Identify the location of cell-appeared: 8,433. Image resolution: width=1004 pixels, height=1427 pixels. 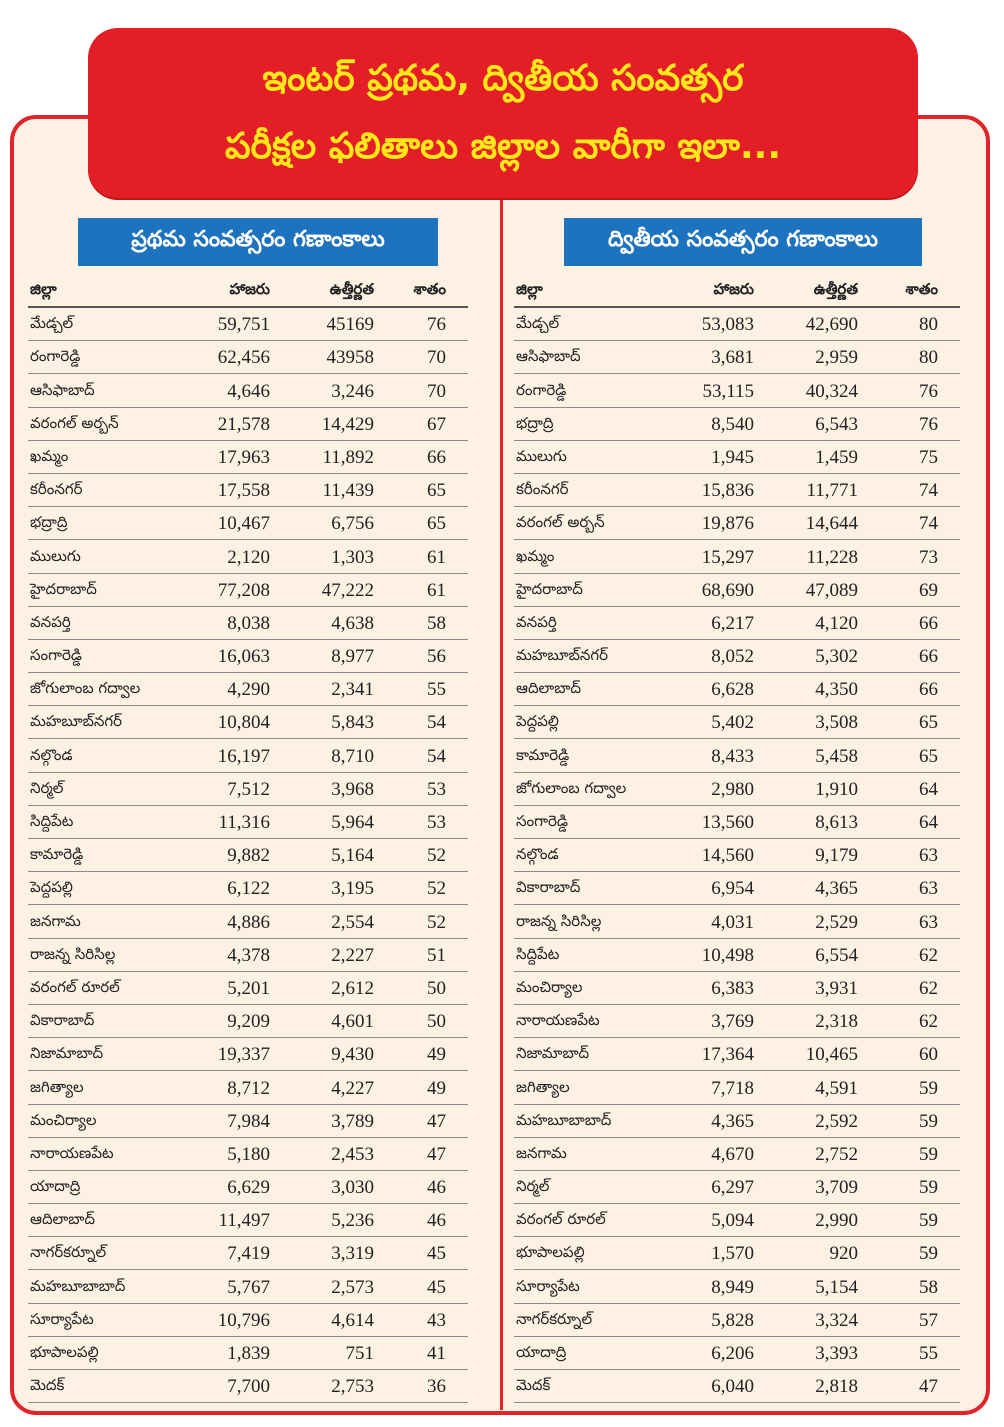
(732, 756).